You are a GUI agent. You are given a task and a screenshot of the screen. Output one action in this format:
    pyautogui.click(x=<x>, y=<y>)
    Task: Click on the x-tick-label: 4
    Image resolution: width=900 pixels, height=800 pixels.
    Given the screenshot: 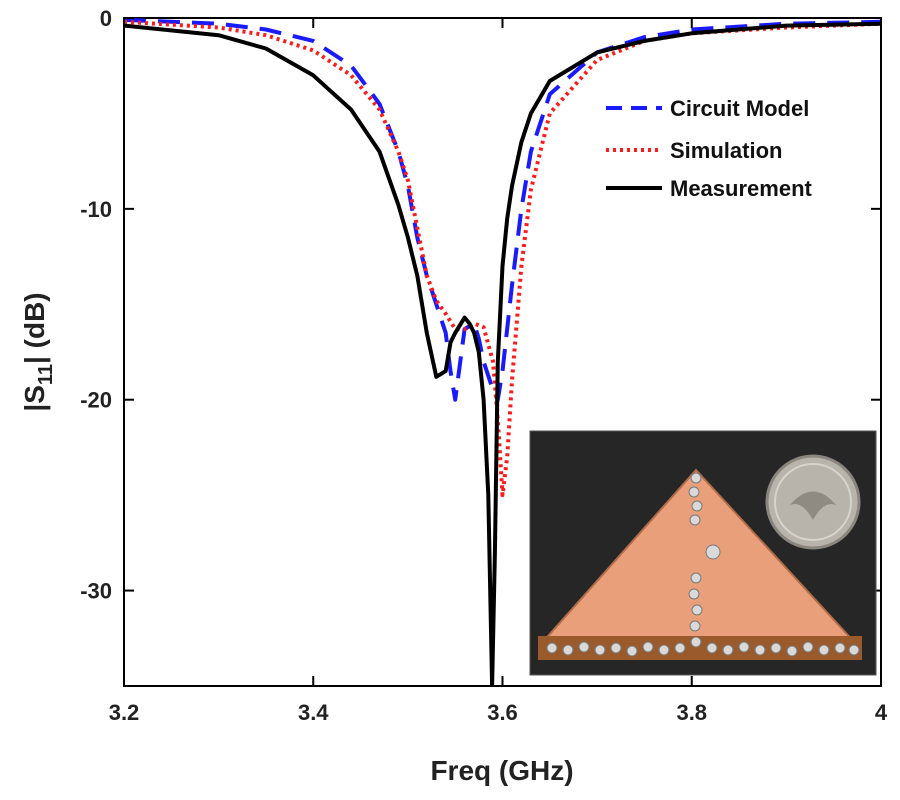 What is the action you would take?
    pyautogui.click(x=881, y=712)
    